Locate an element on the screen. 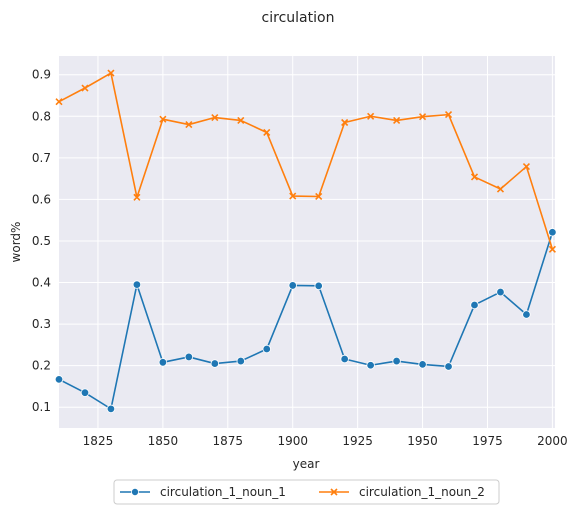  x-tick-label: 1975 is located at coordinates (487, 441).